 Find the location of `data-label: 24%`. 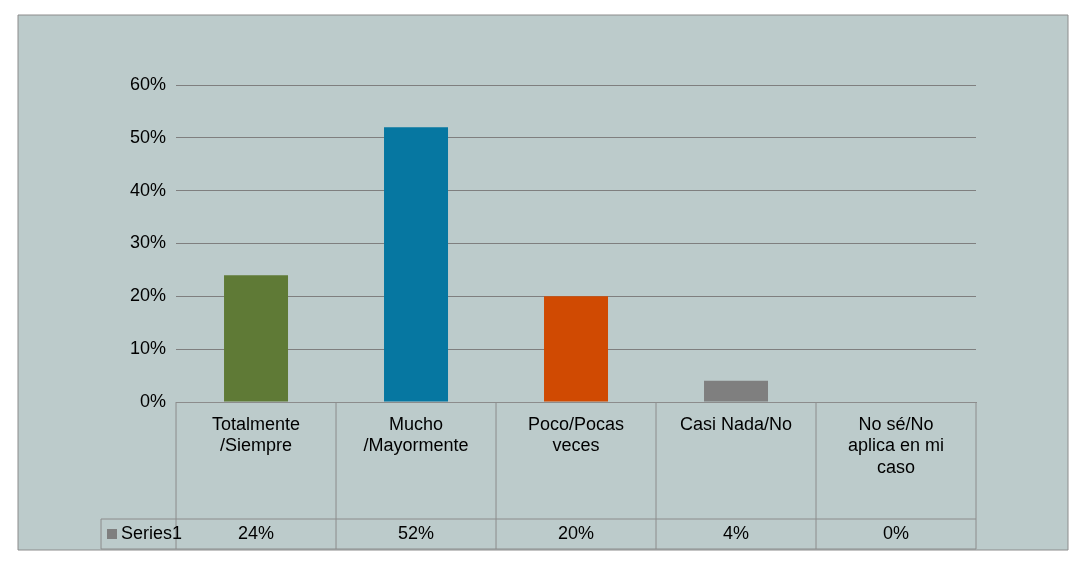

data-label: 24% is located at coordinates (256, 532).